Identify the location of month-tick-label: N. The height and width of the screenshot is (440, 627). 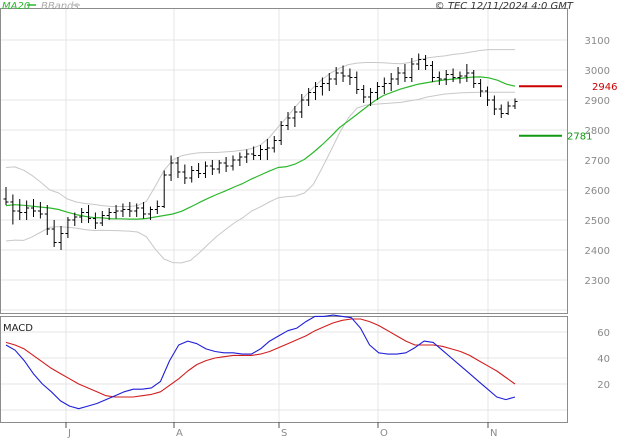
(493, 433).